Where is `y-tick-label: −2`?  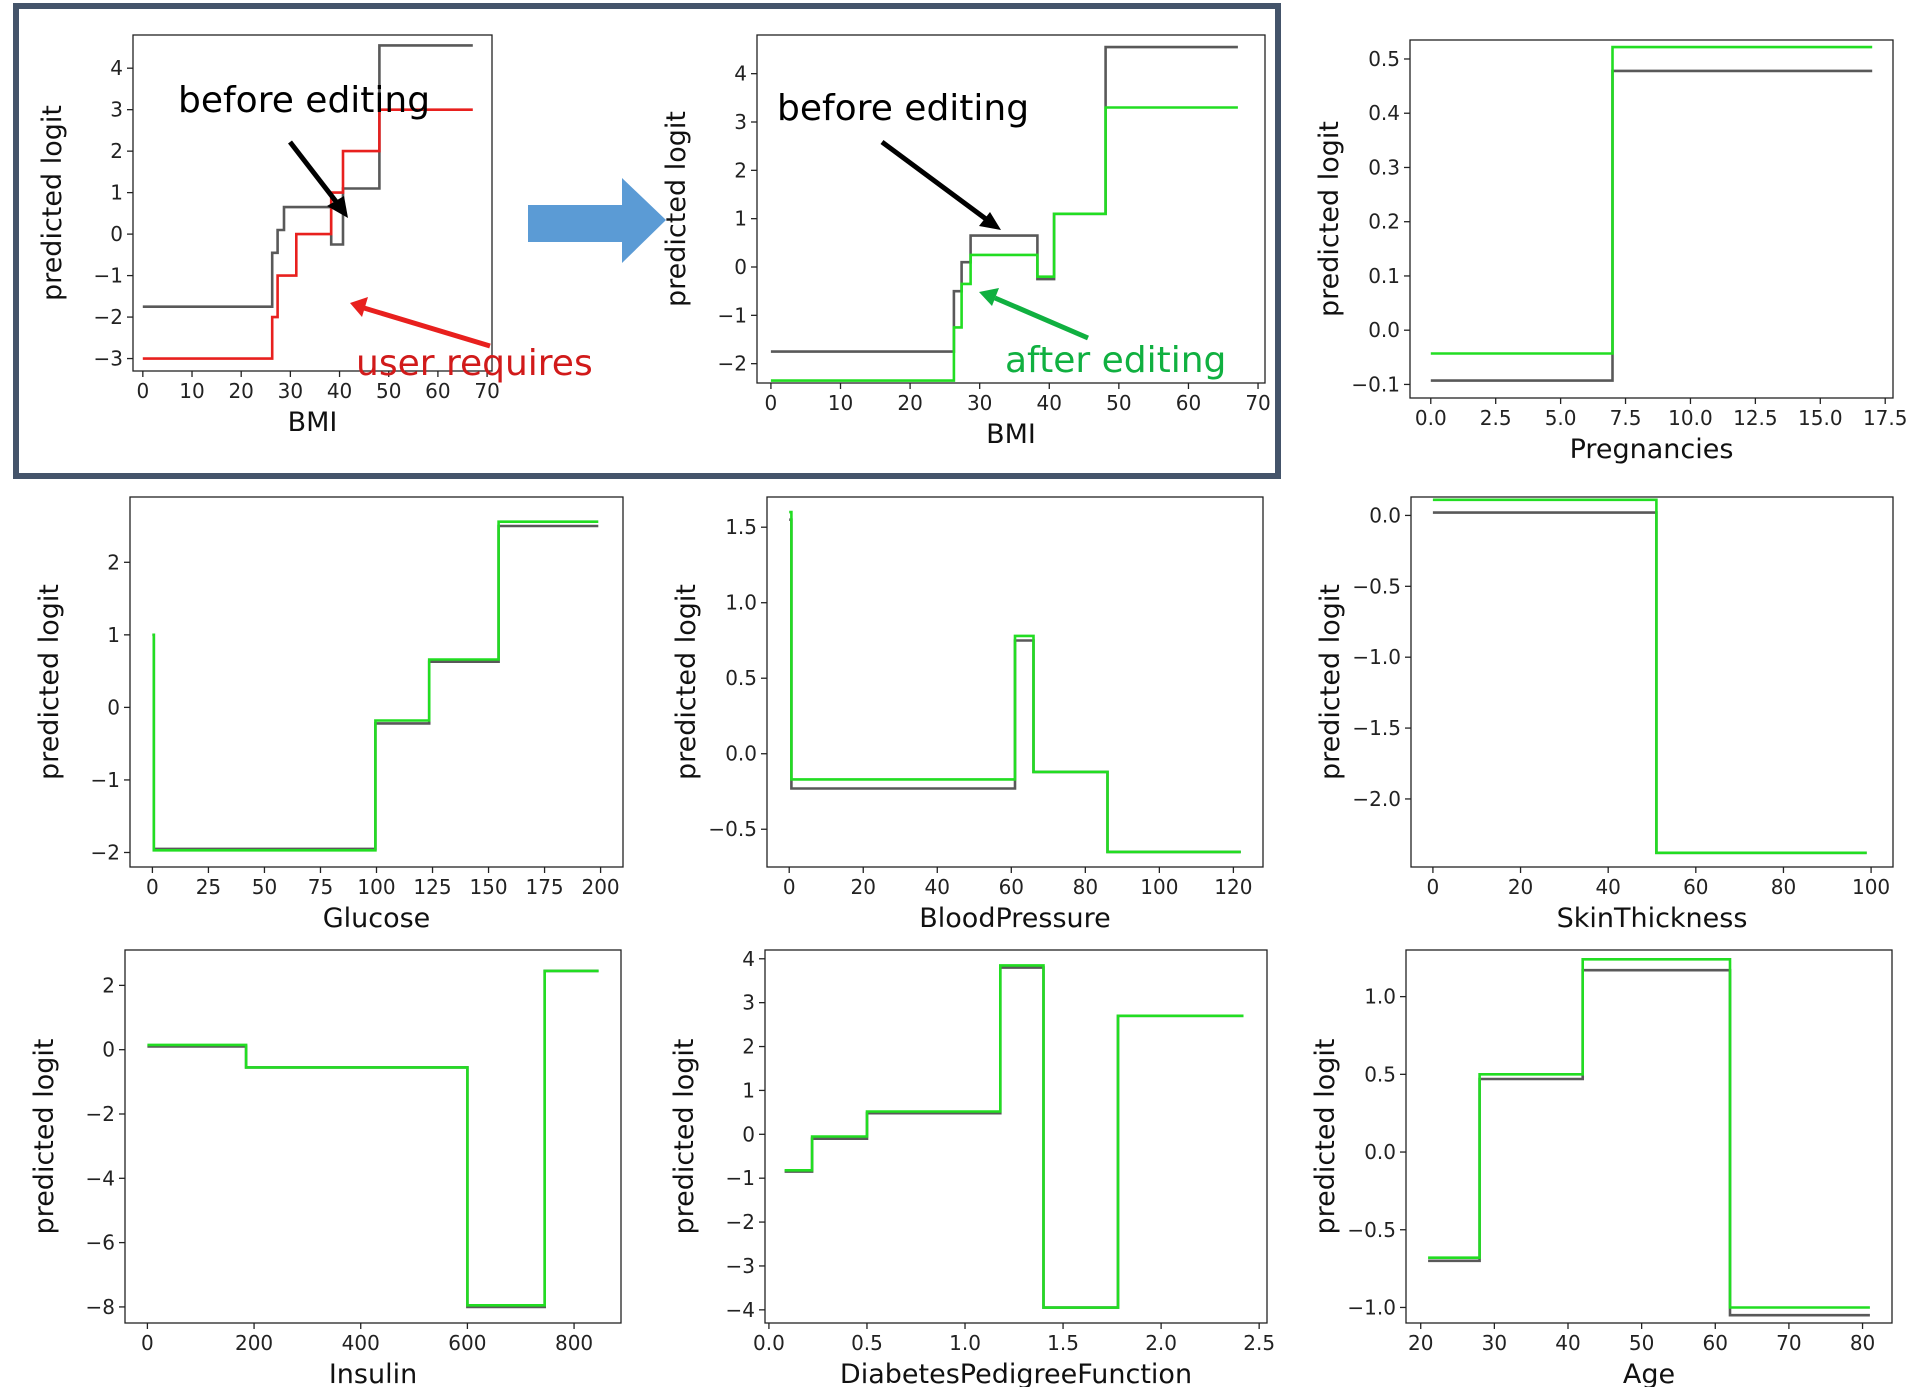
y-tick-label: −2 is located at coordinates (105, 852).